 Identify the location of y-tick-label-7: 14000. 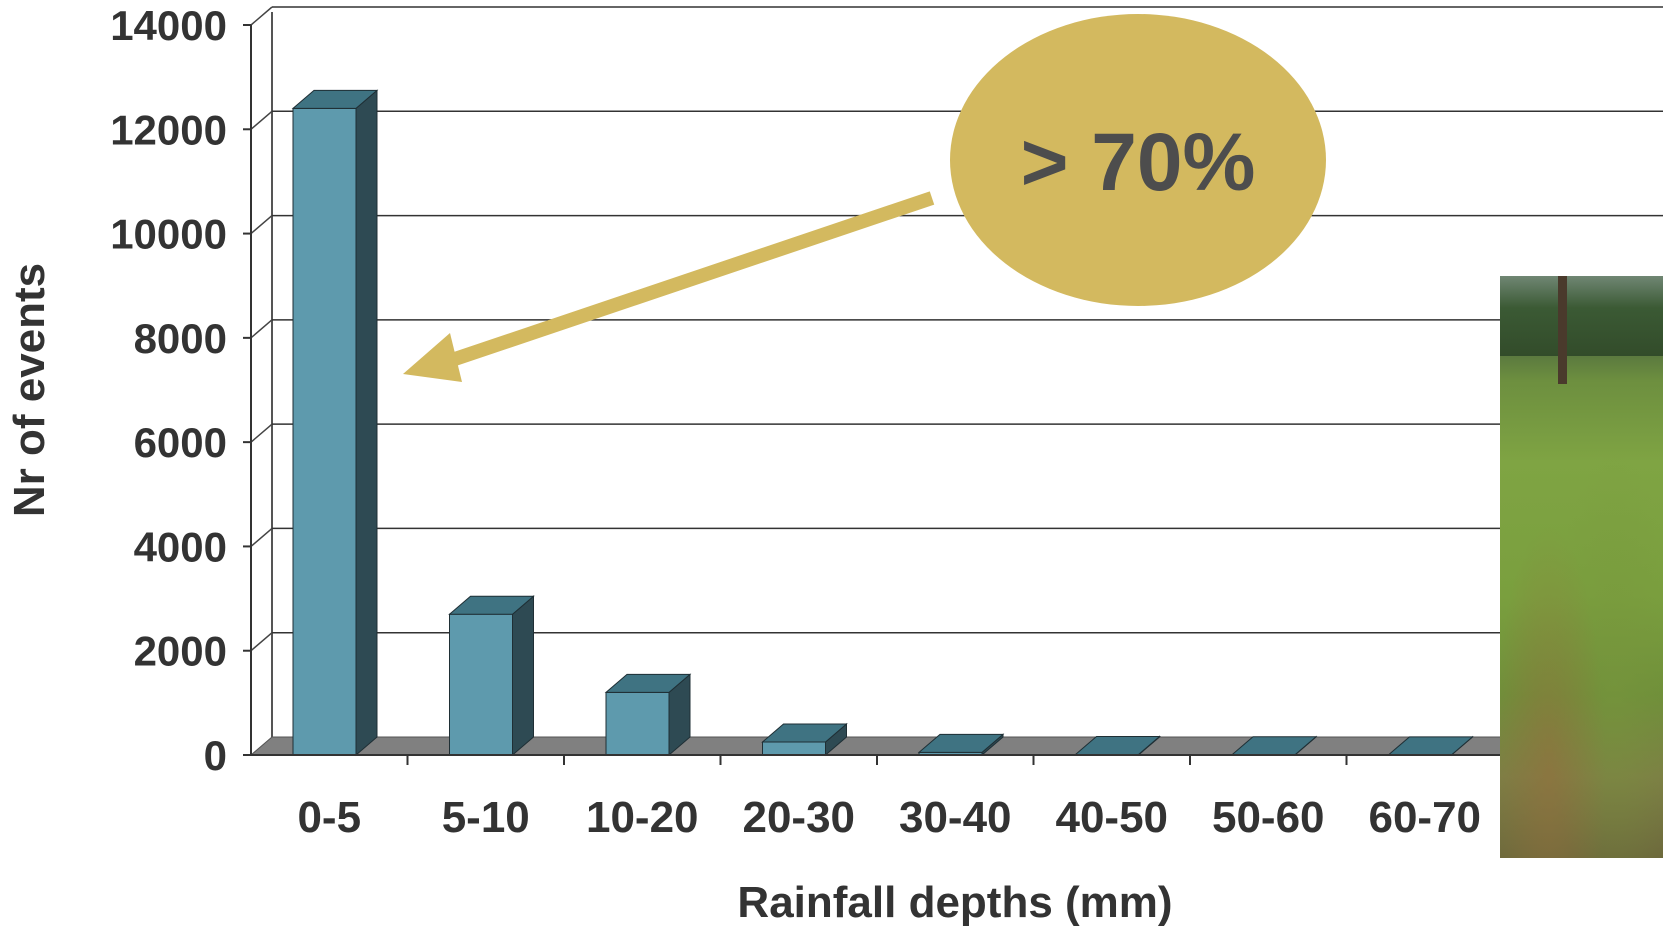
(168, 25).